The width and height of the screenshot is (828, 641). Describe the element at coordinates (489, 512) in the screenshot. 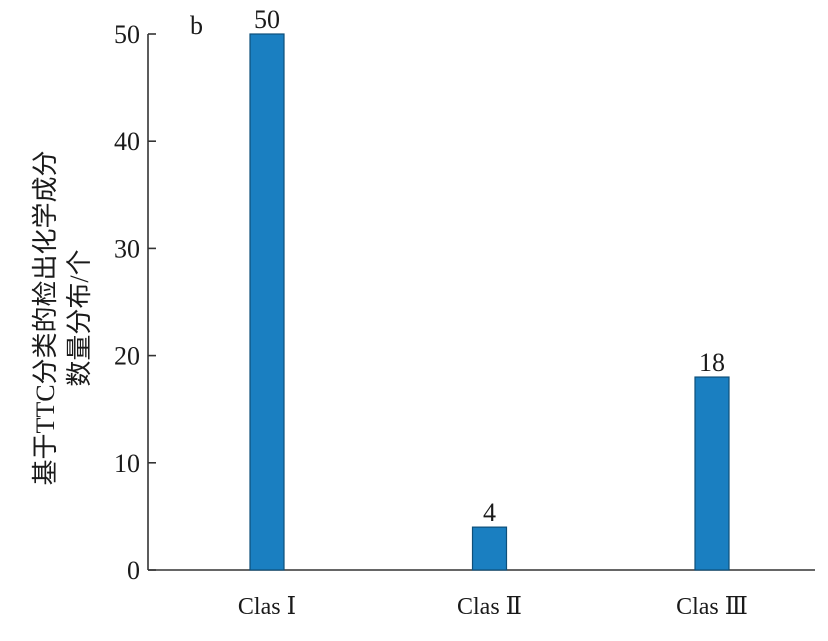

I see `bar-value-label: 4` at that location.